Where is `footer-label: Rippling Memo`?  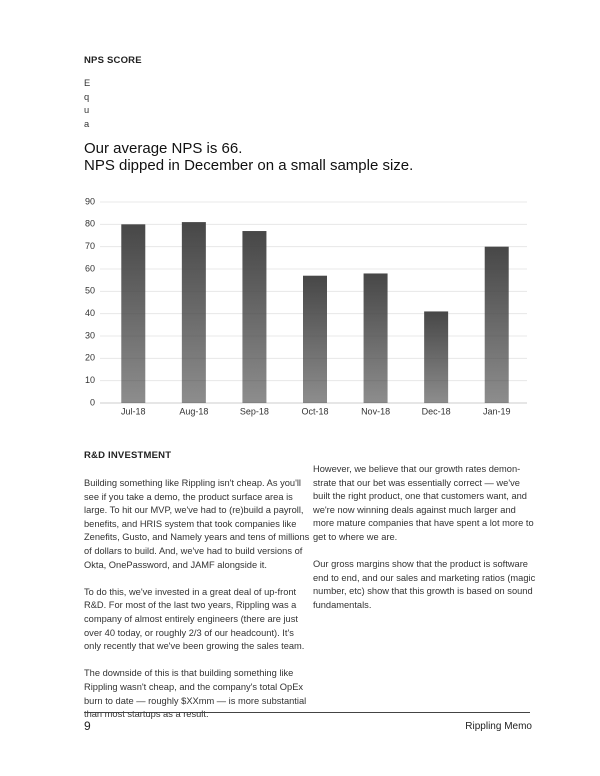
footer-label: Rippling Memo is located at coordinates (498, 726).